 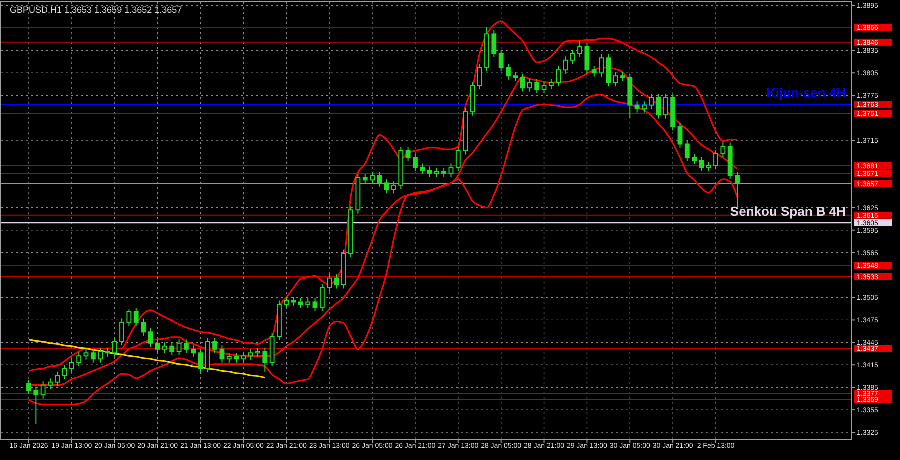 What do you see at coordinates (788, 211) in the screenshot?
I see `annotation: Senkou Span B 4H` at bounding box center [788, 211].